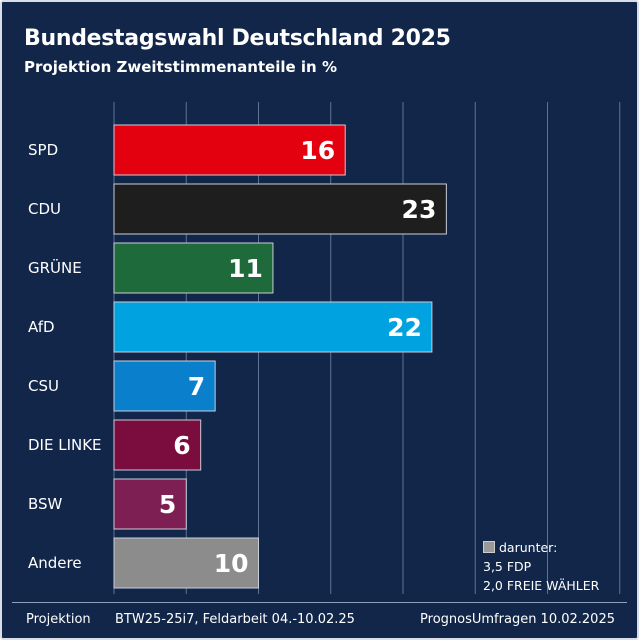  I want to click on value-label-die-linke: 6, so click(181, 445).